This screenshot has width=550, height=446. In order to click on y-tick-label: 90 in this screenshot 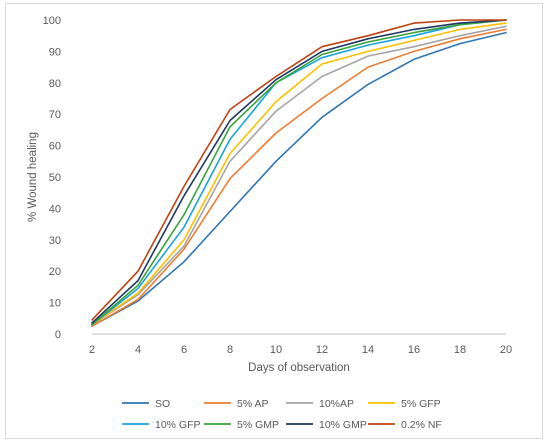, I will do `click(55, 52)`.